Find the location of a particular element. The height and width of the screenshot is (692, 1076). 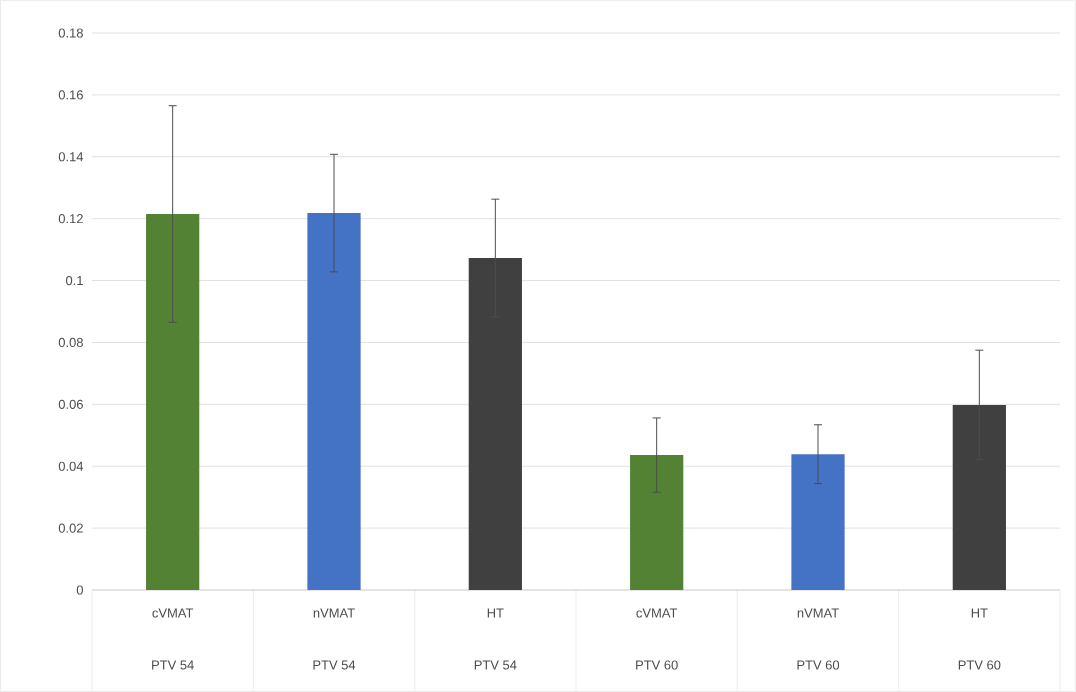

y-tick-label: 0.14 is located at coordinates (71, 157).